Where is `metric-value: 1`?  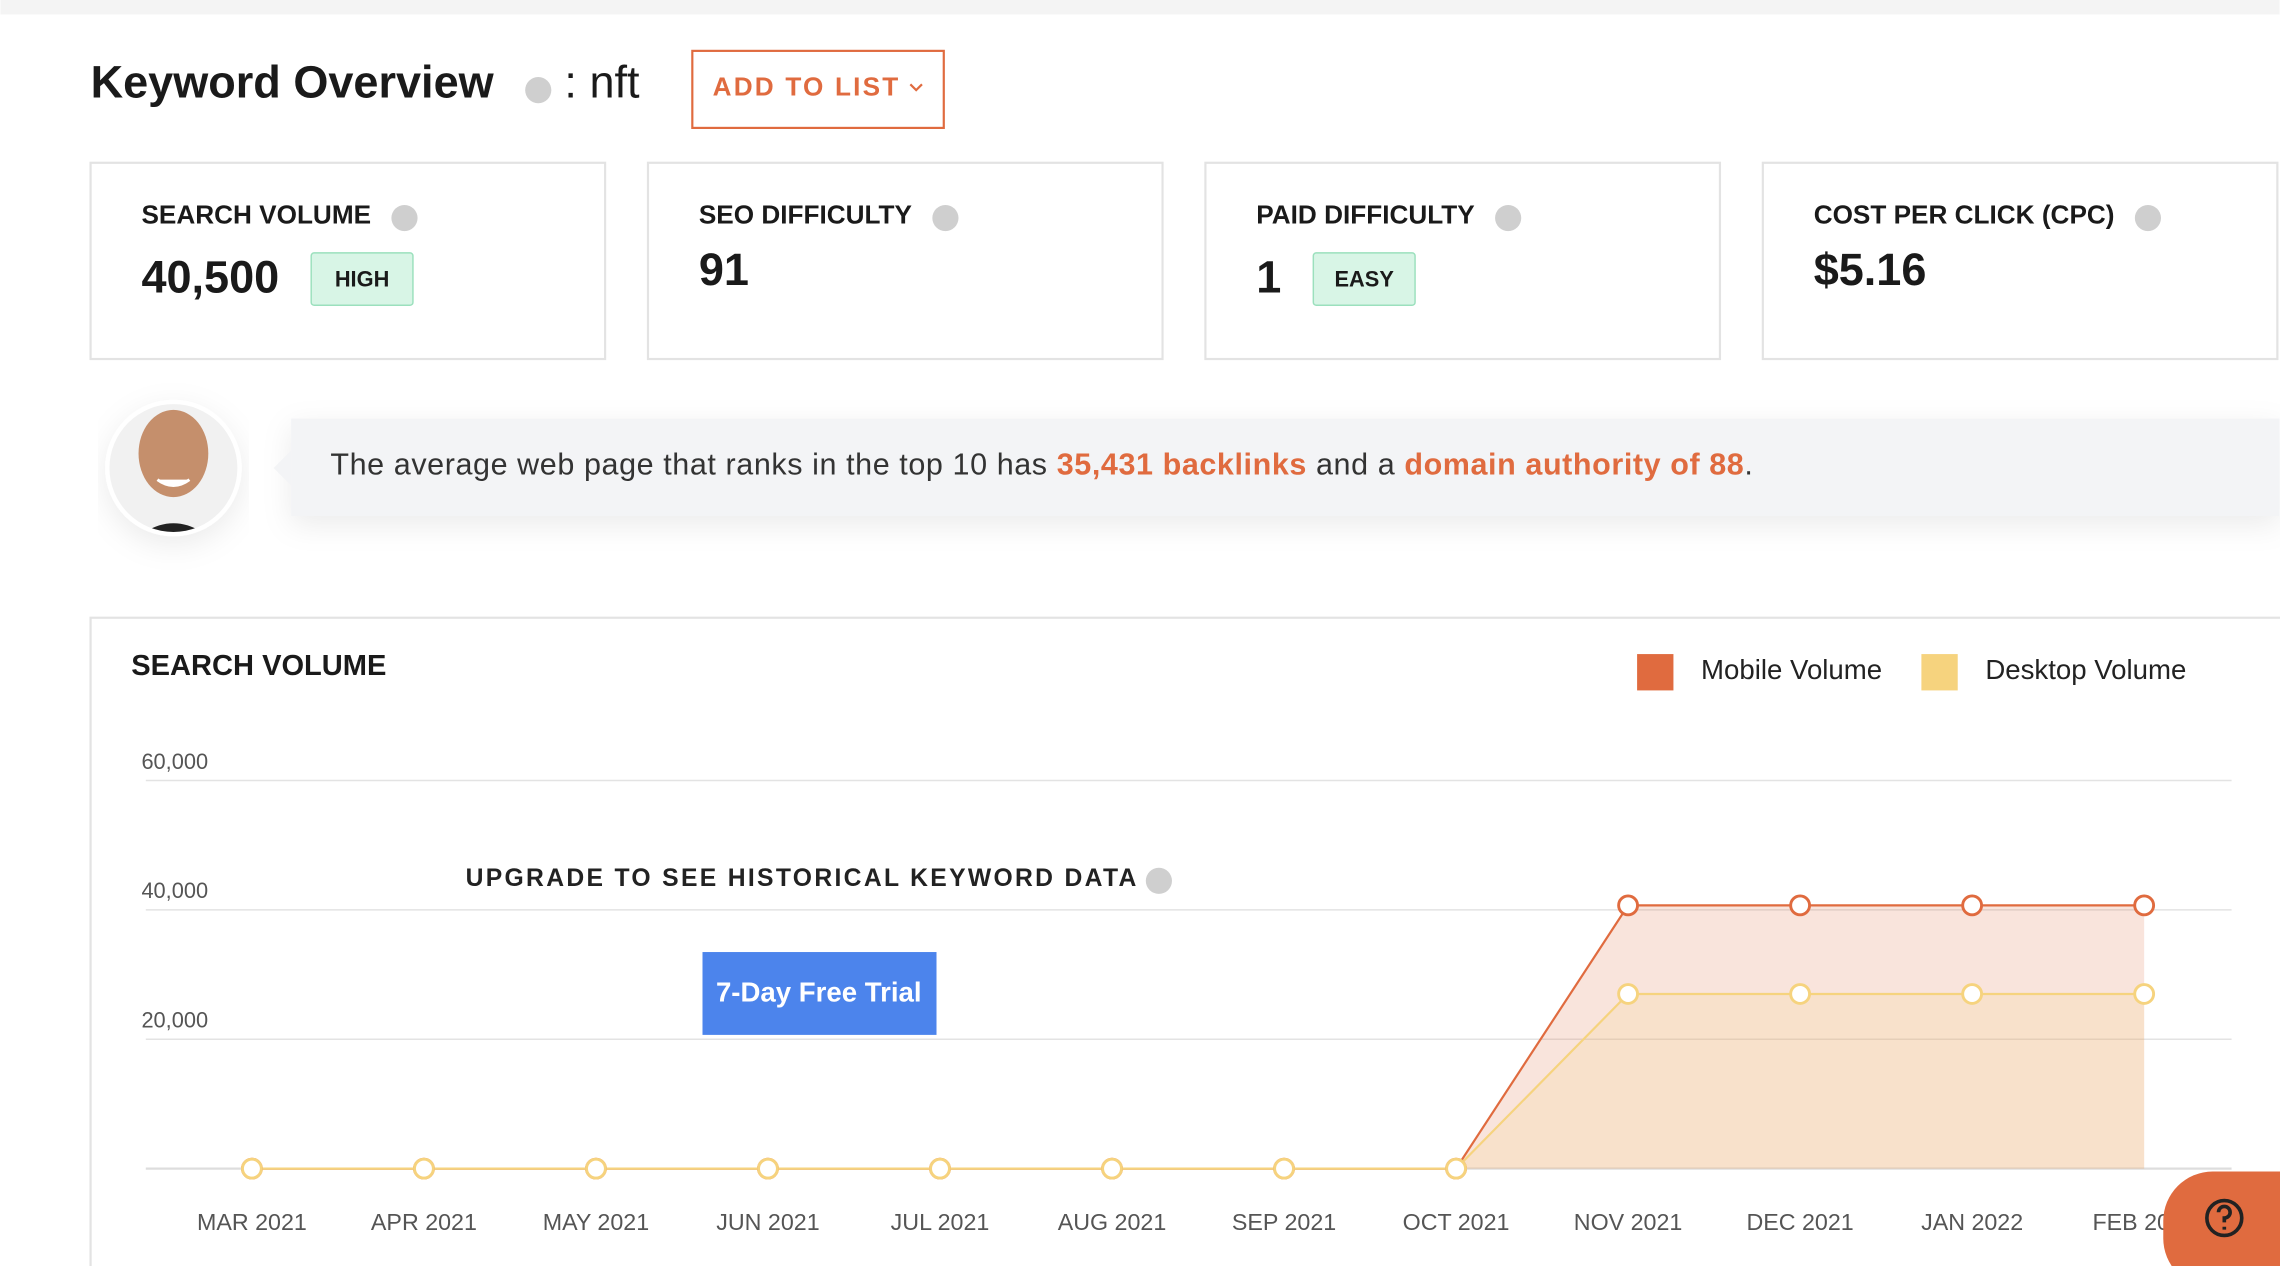
metric-value: 1 is located at coordinates (1268, 276).